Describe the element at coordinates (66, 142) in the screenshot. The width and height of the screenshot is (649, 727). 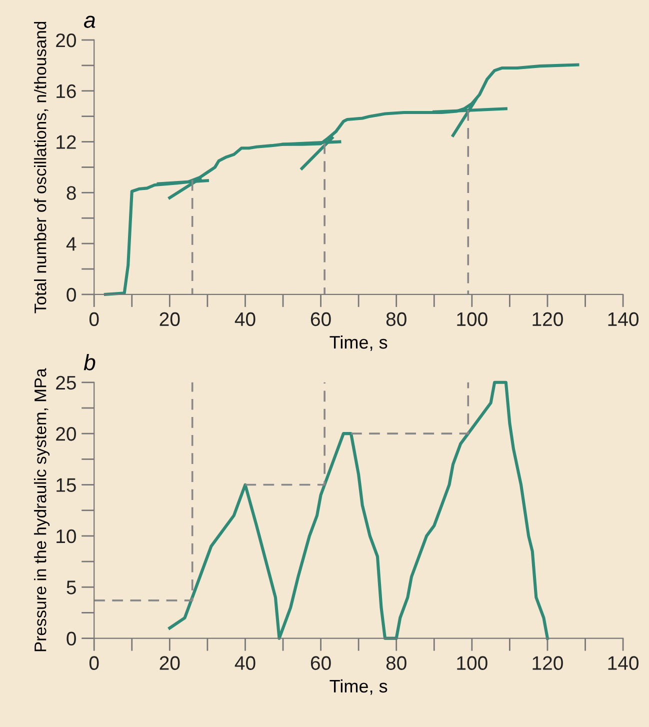
I see `y-tick-label: 12` at that location.